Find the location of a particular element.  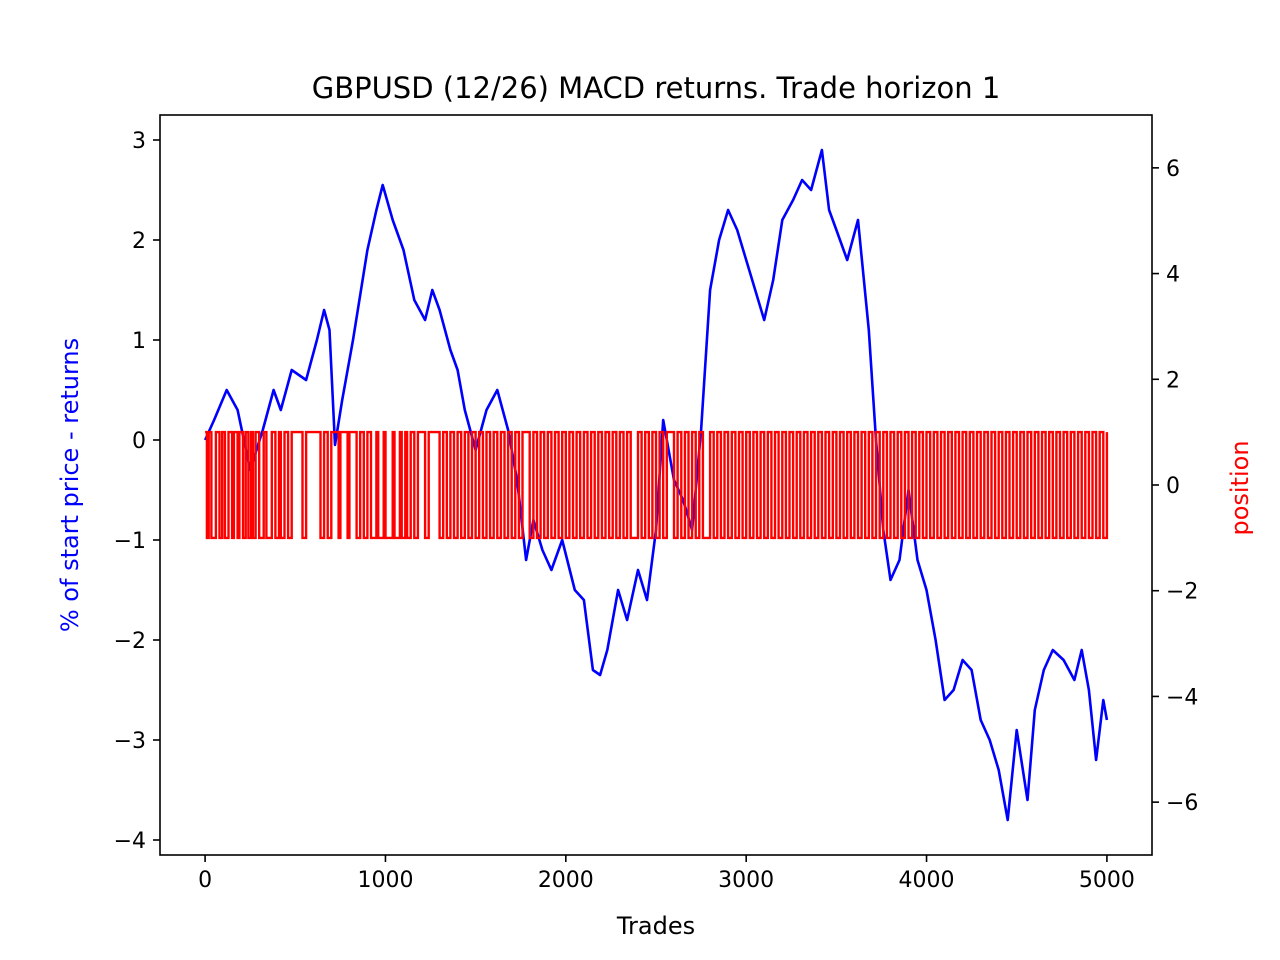

y-right-tick-label: 6 is located at coordinates (1173, 169).